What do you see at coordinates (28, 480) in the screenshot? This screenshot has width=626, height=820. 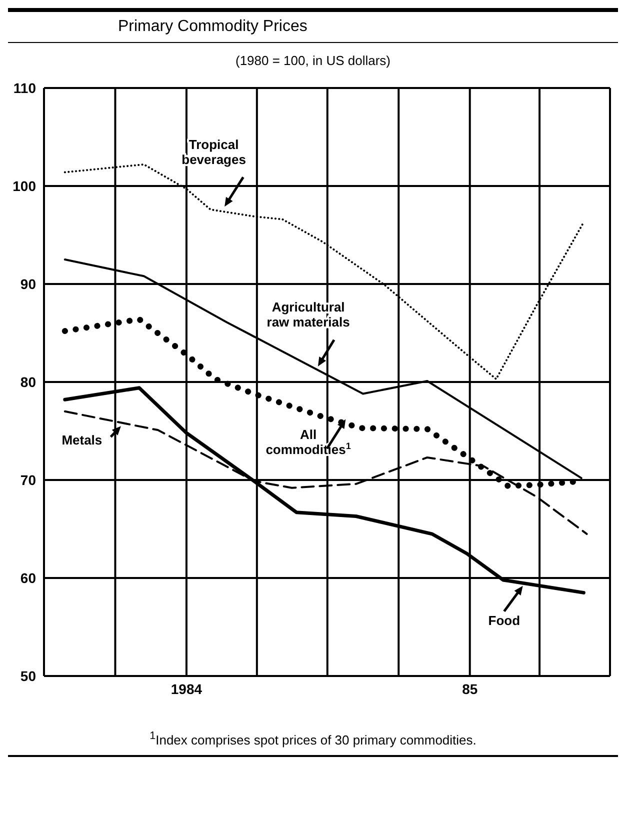 I see `y-tick-label: 70` at bounding box center [28, 480].